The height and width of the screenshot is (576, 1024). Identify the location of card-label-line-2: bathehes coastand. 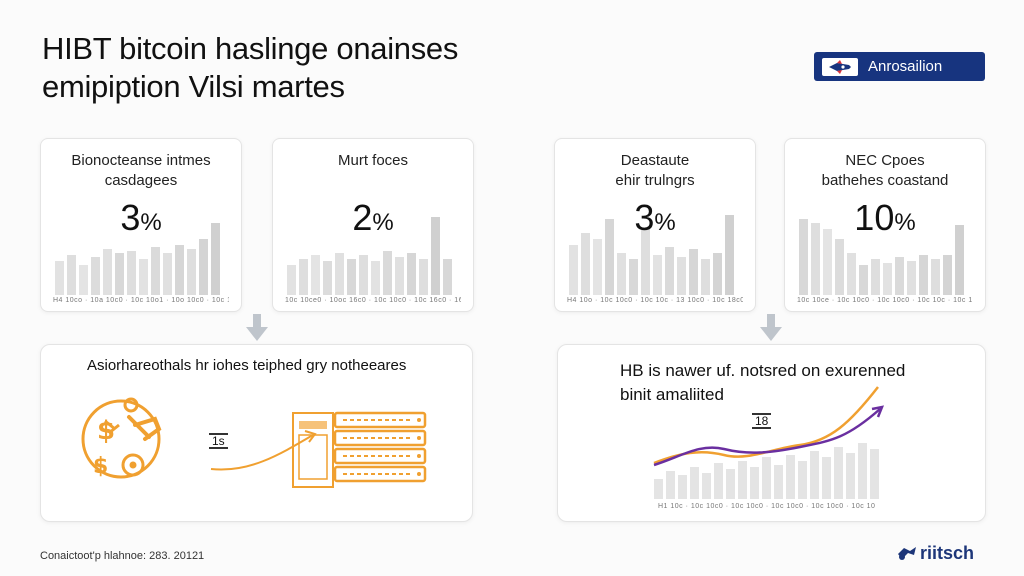
(885, 180).